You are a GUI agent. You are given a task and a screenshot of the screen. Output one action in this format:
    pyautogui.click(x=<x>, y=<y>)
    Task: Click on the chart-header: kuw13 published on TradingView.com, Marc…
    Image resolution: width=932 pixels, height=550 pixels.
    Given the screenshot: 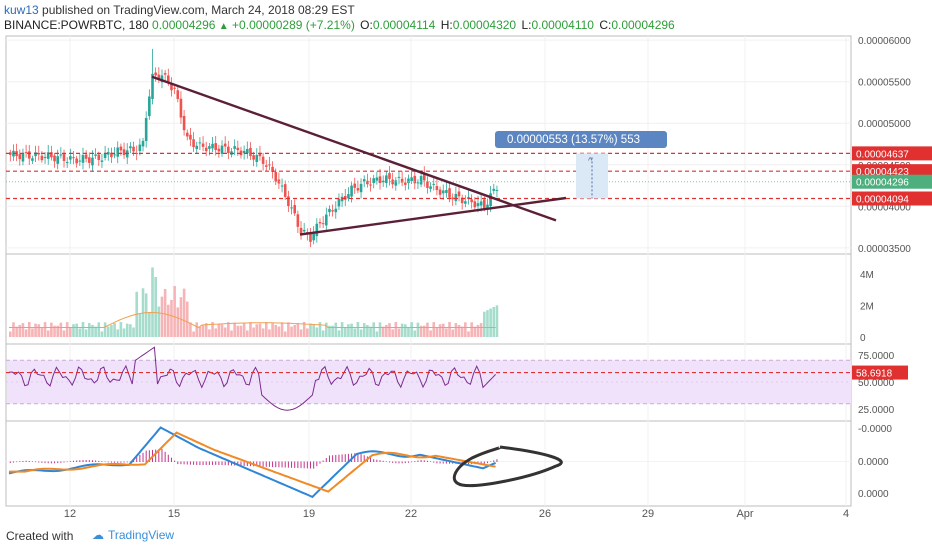 What is the action you would take?
    pyautogui.click(x=466, y=19)
    